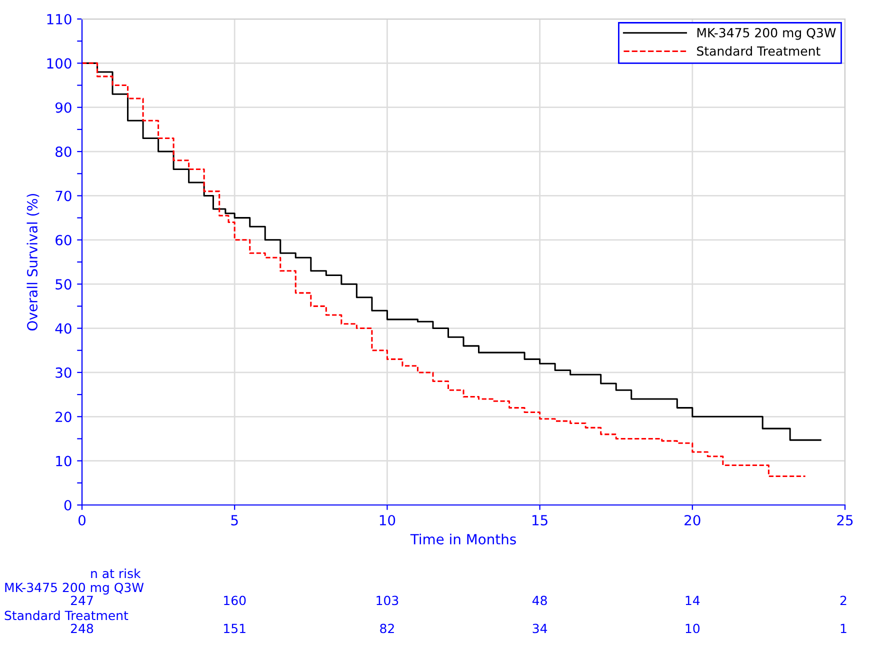 The width and height of the screenshot is (869, 654). What do you see at coordinates (82, 629) in the screenshot?
I see `text: 248` at bounding box center [82, 629].